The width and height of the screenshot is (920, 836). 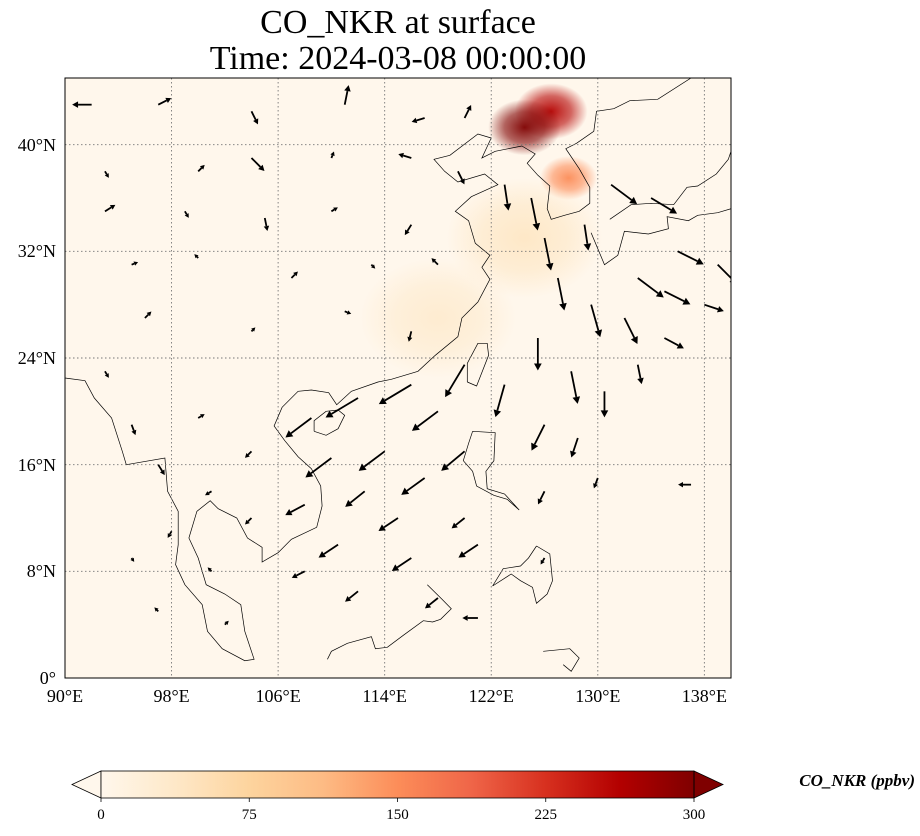 What do you see at coordinates (47, 678) in the screenshot?
I see `latitude-tick-label: 0°` at bounding box center [47, 678].